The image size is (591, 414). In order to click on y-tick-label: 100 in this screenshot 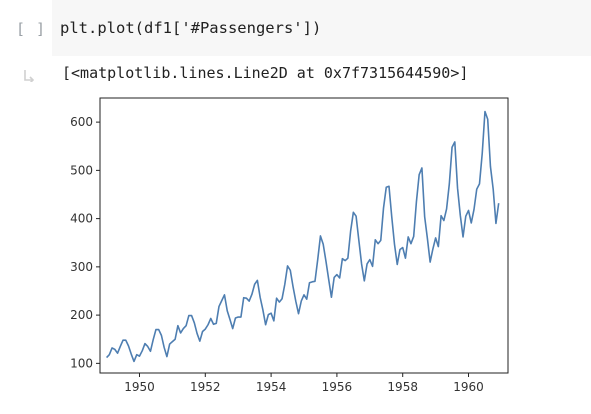, I will do `click(81, 363)`.